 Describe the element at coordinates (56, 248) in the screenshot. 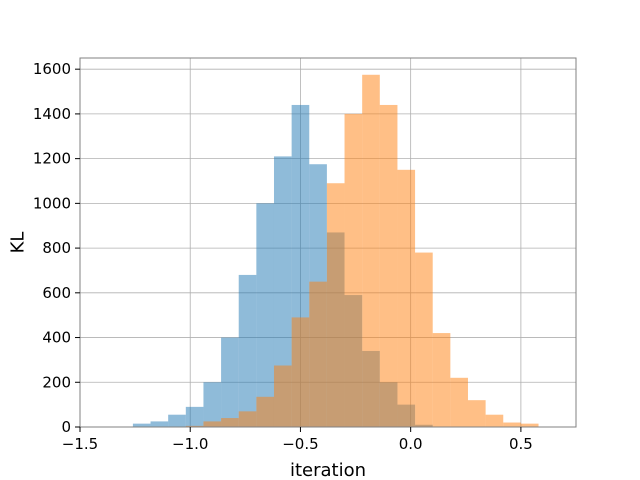

I see `y-tick-label: 800` at that location.